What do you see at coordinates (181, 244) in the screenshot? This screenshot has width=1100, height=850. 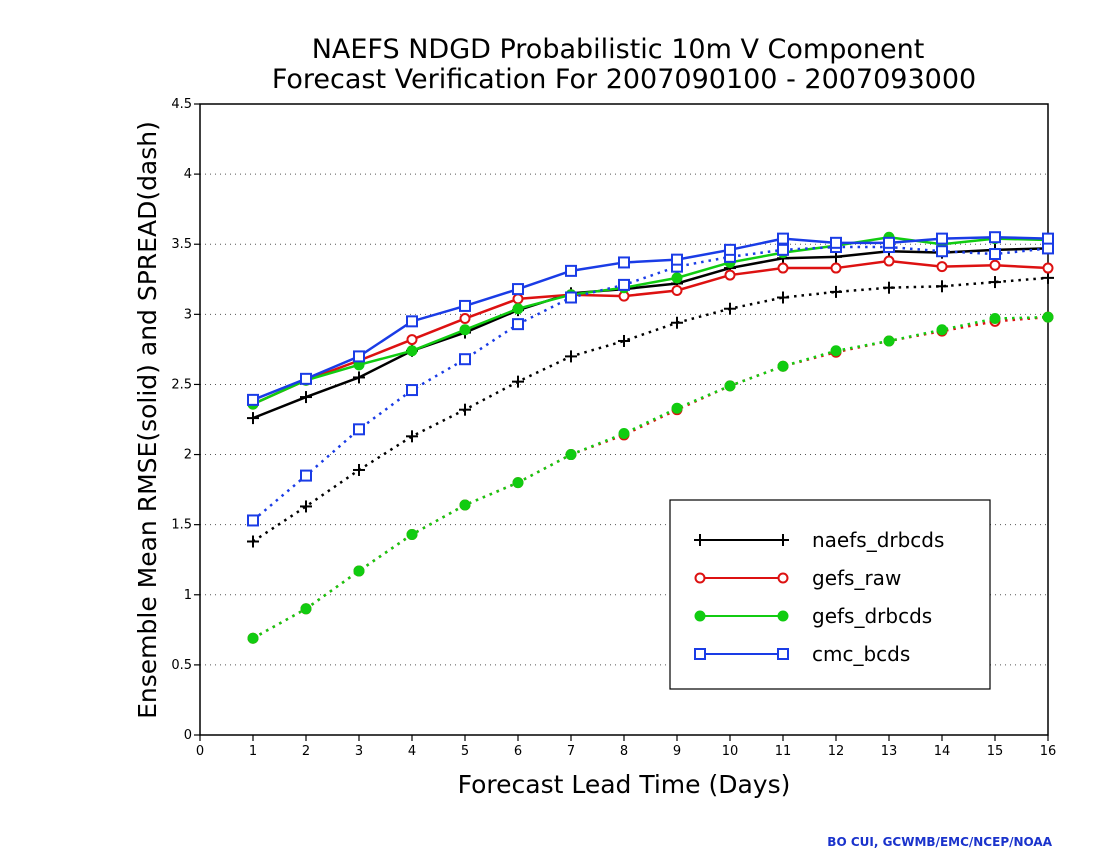 I see `y-tick-label: 3.5` at bounding box center [181, 244].